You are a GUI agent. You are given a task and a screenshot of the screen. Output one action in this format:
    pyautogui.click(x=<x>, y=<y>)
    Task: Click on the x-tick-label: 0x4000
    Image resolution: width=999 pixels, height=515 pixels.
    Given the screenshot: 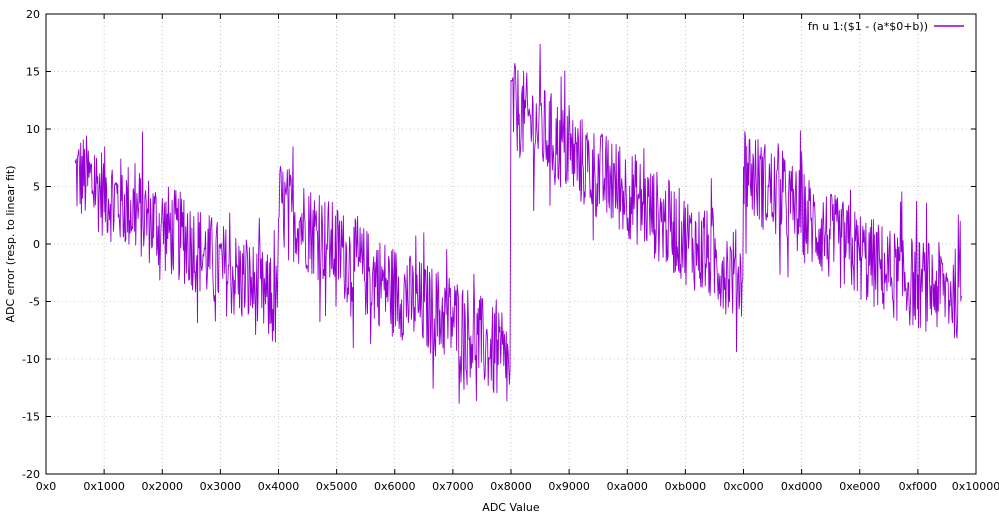 What is the action you would take?
    pyautogui.click(x=279, y=486)
    